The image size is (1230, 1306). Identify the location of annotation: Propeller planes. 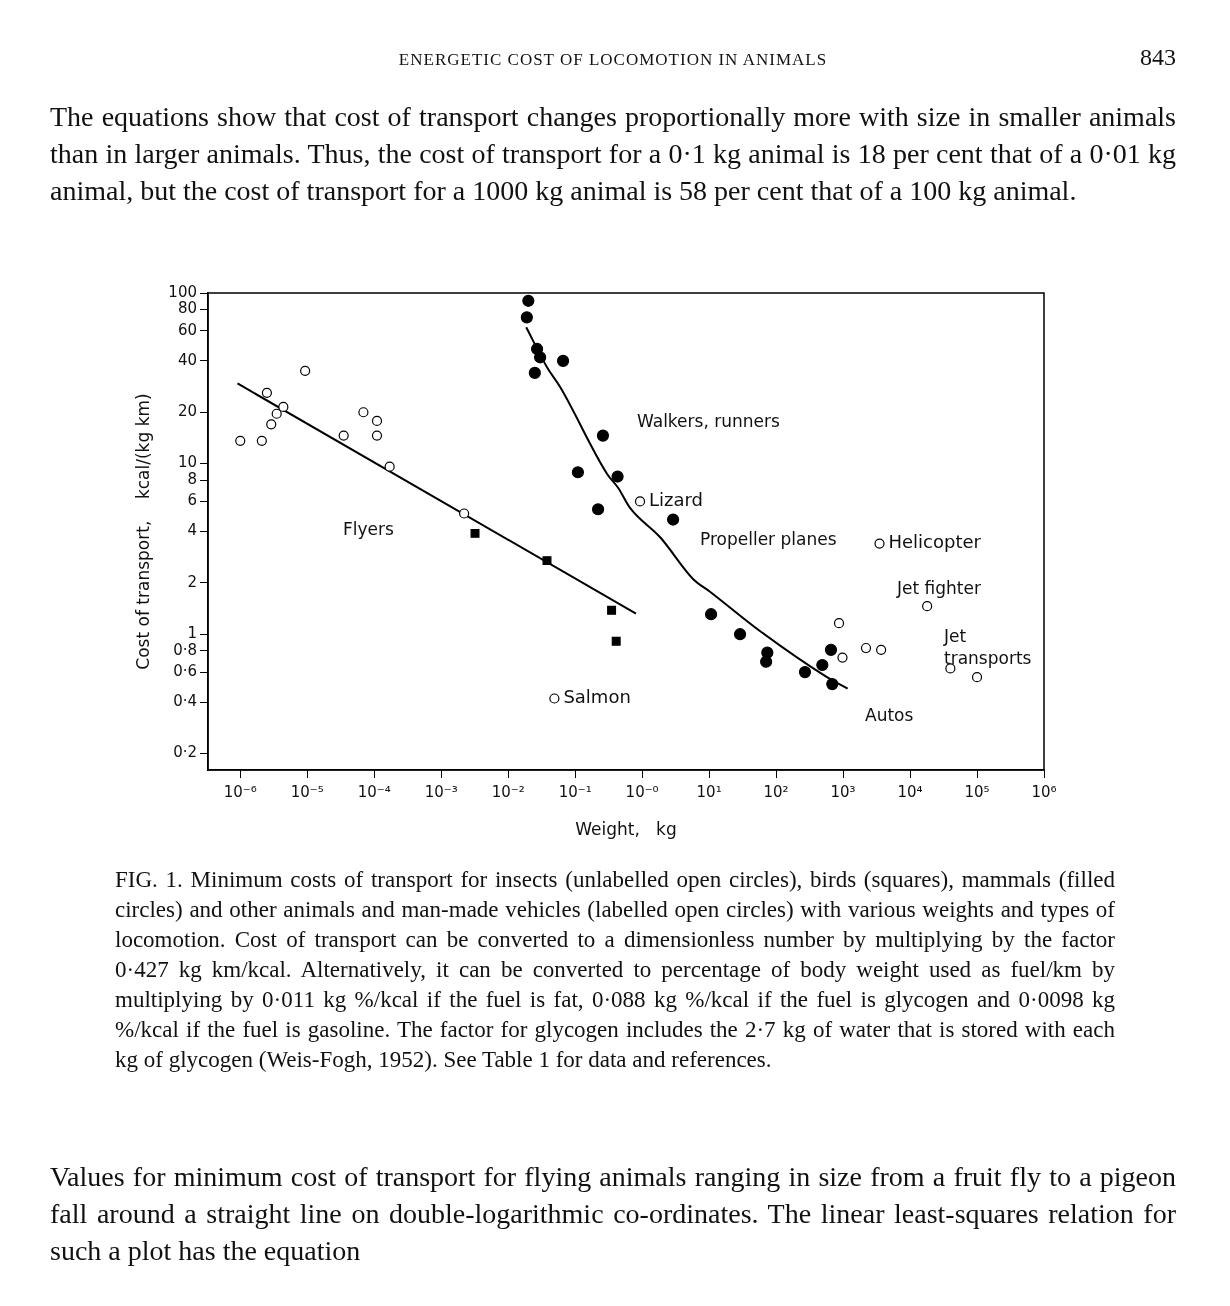
(768, 539).